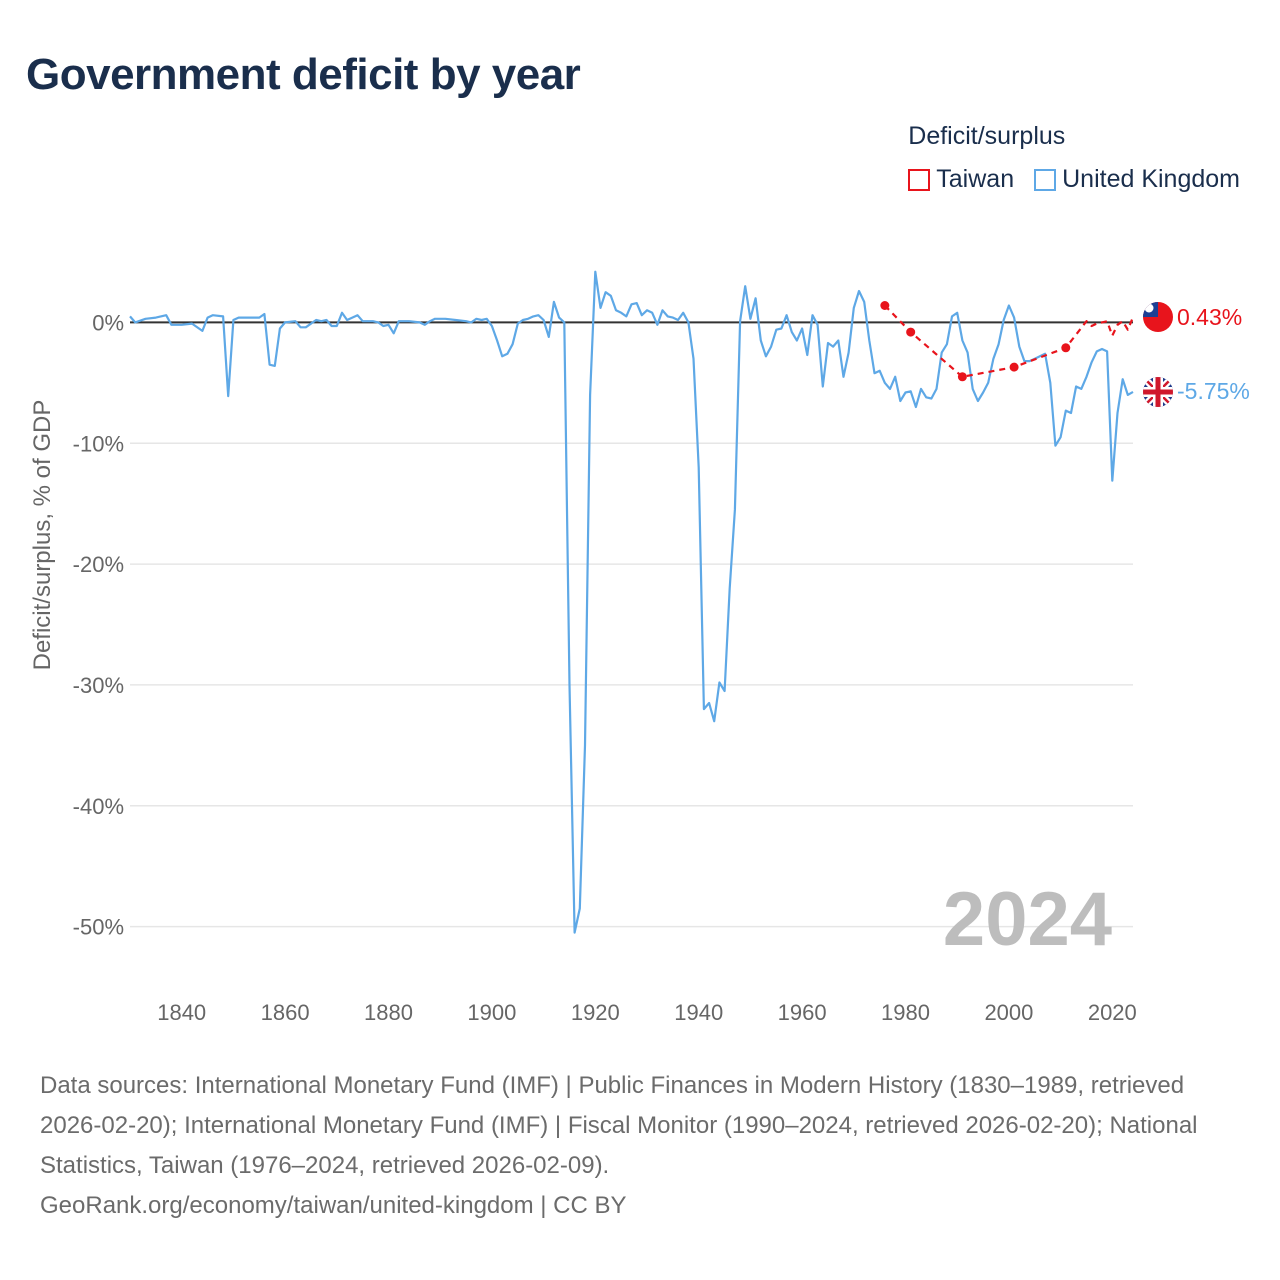  I want to click on united-kingdom-flag-icon, so click(1158, 392).